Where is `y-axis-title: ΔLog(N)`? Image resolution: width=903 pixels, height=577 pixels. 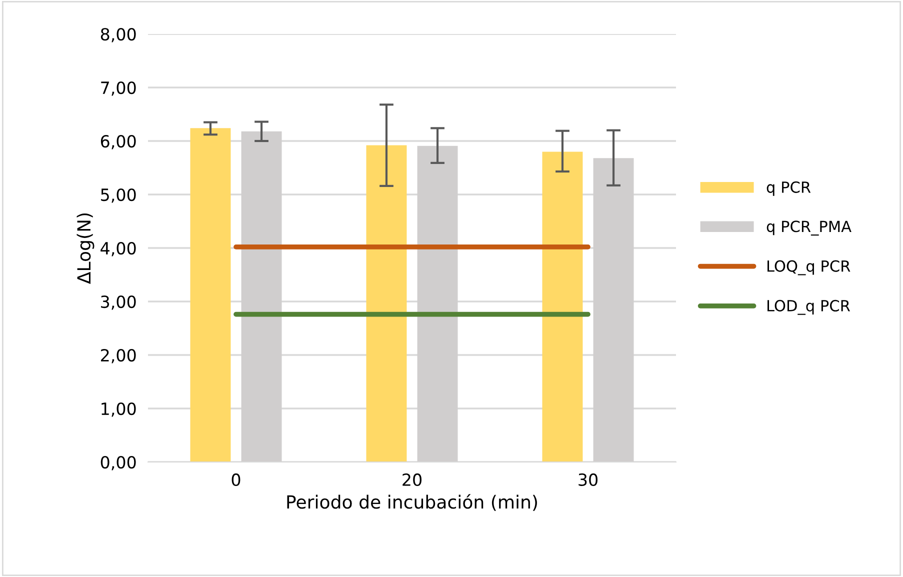 y-axis-title: ΔLog(N) is located at coordinates (85, 248).